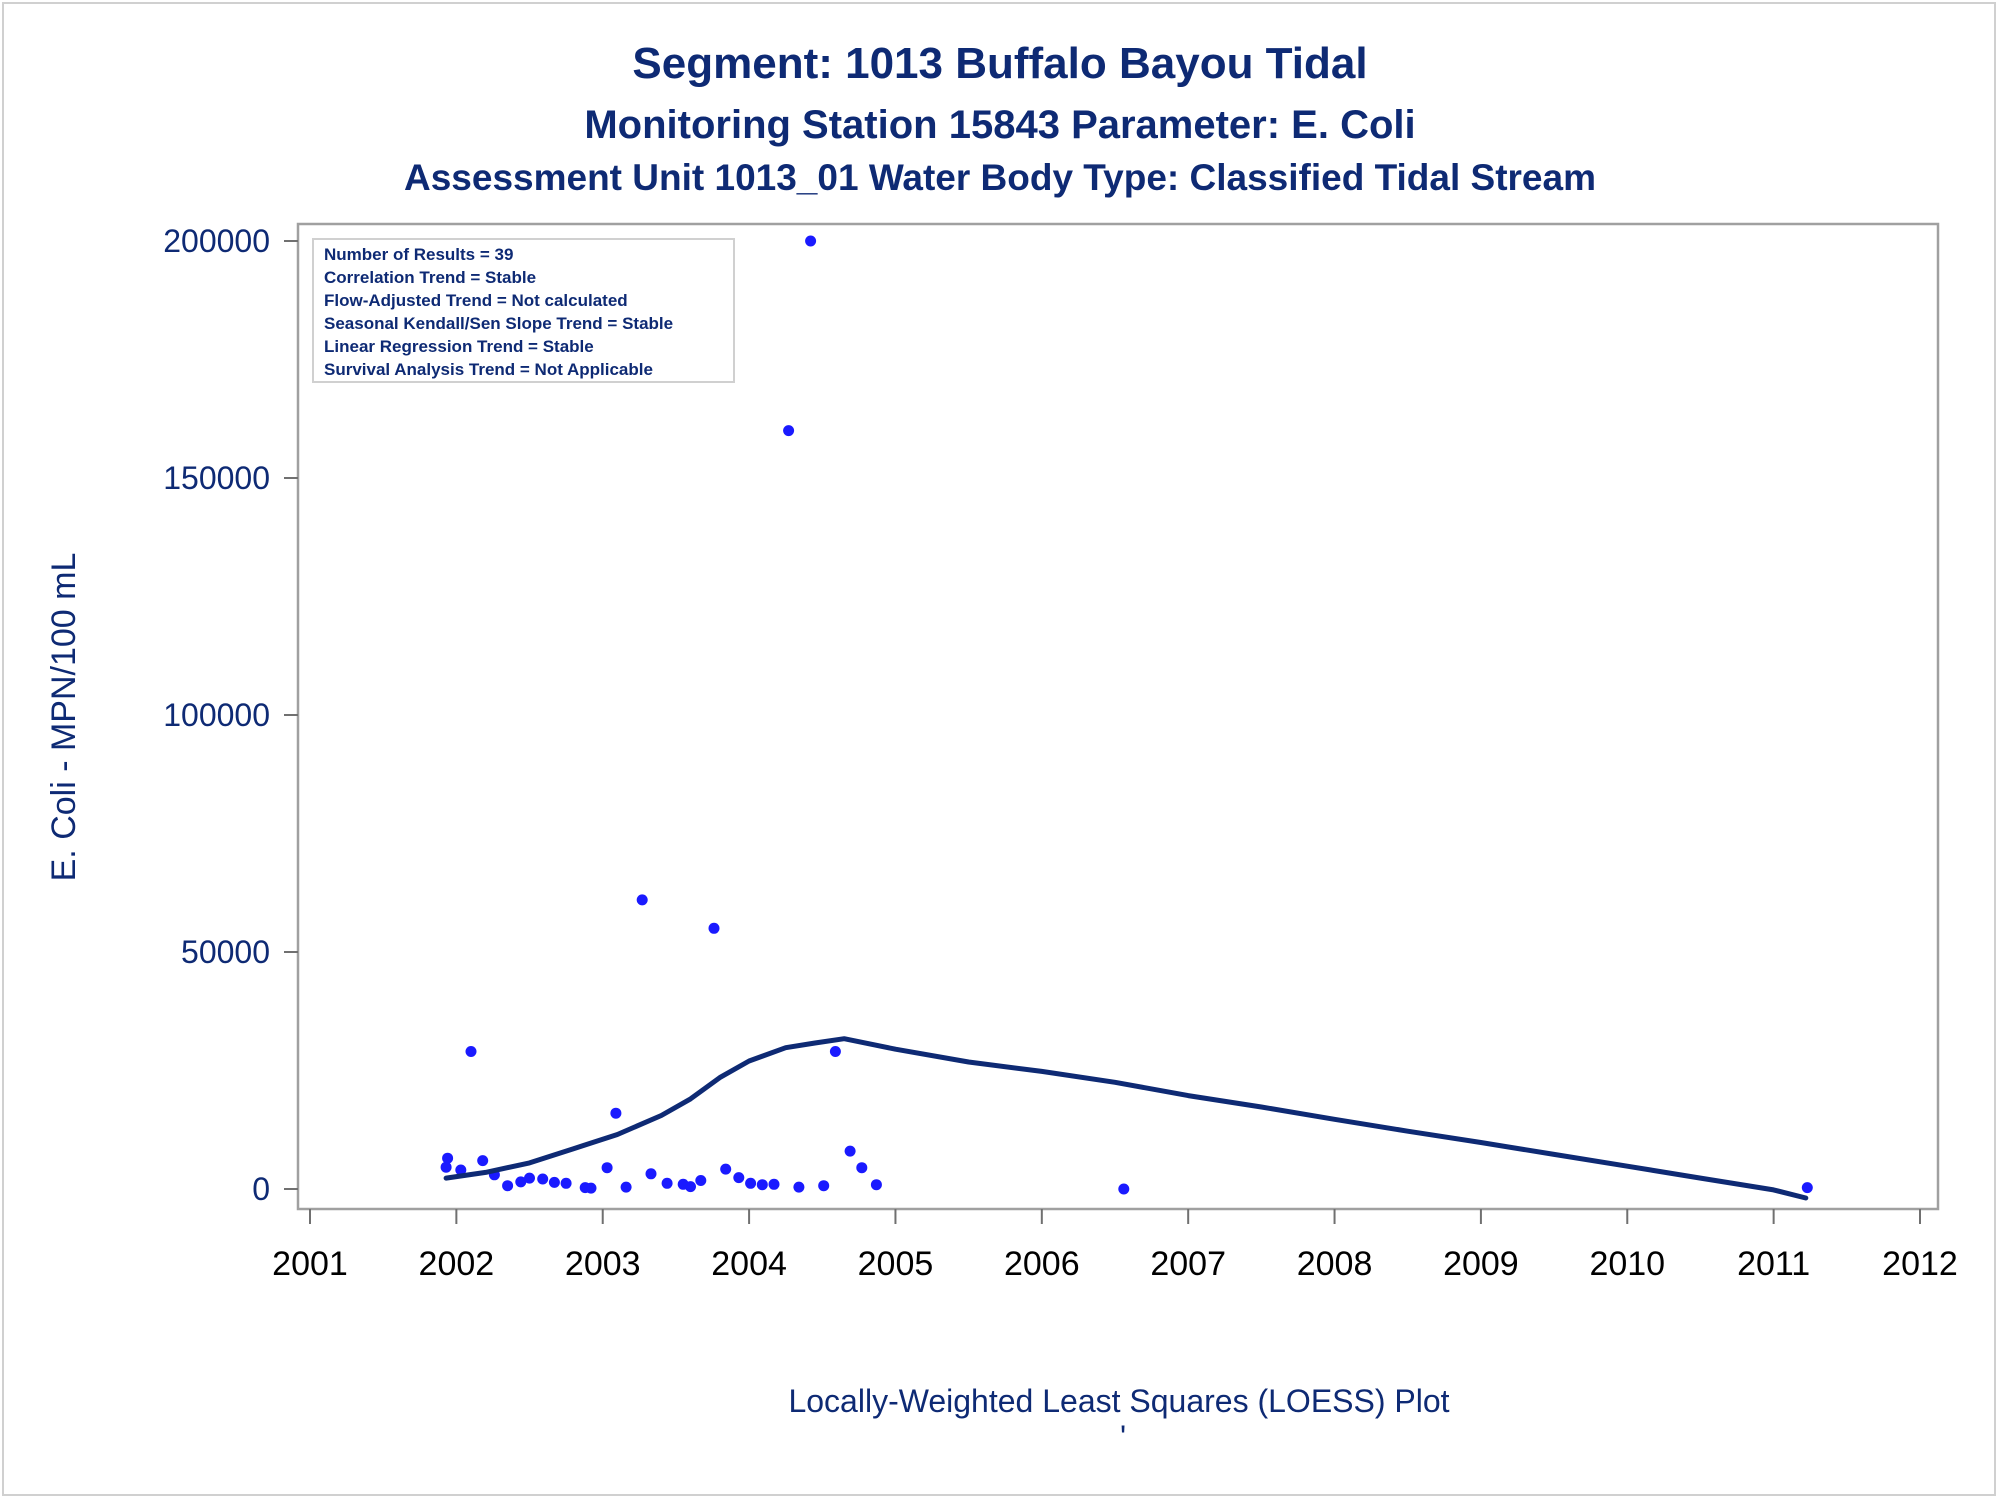 The image size is (2000, 1500). Describe the element at coordinates (749, 1264) in the screenshot. I see `x-tick-label: 2004` at that location.